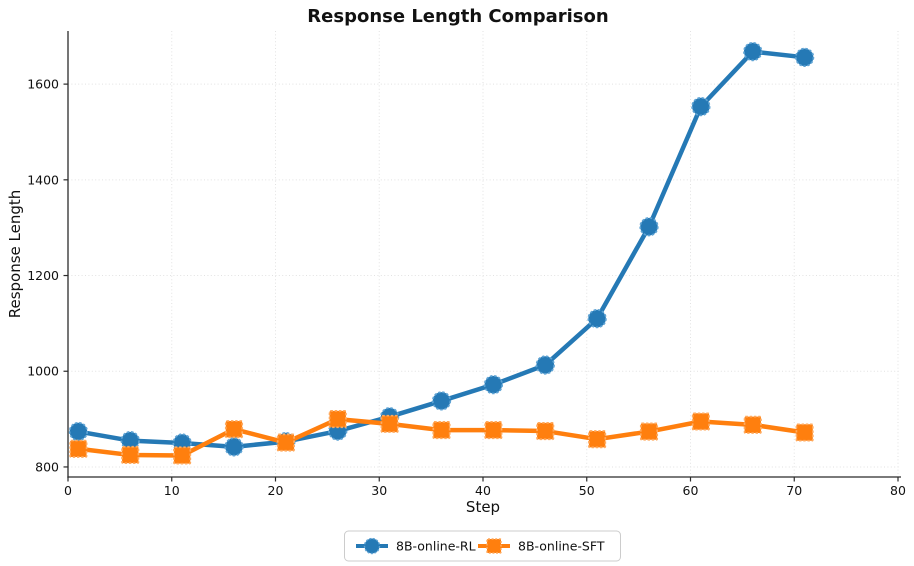  Describe the element at coordinates (457, 16) in the screenshot. I see `chart-title: Response Length Comparison` at that location.